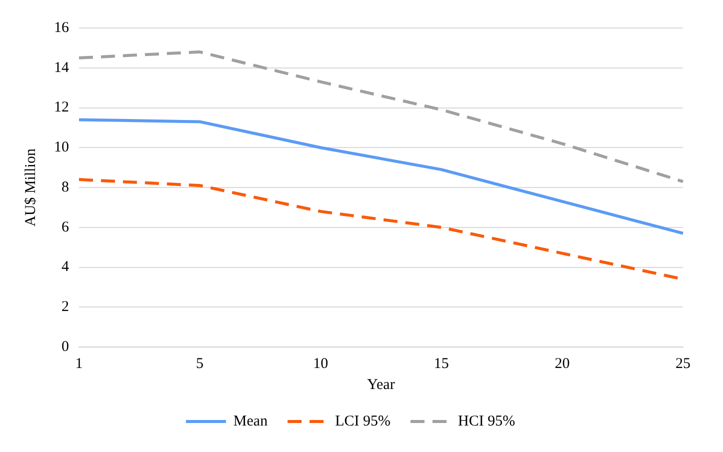 Image resolution: width=723 pixels, height=452 pixels. What do you see at coordinates (65, 346) in the screenshot?
I see `y-tick-label: 0` at bounding box center [65, 346].